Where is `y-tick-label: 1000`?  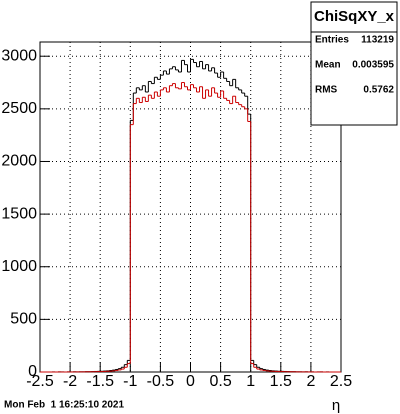 y-tick-label: 1000 is located at coordinates (19, 266).